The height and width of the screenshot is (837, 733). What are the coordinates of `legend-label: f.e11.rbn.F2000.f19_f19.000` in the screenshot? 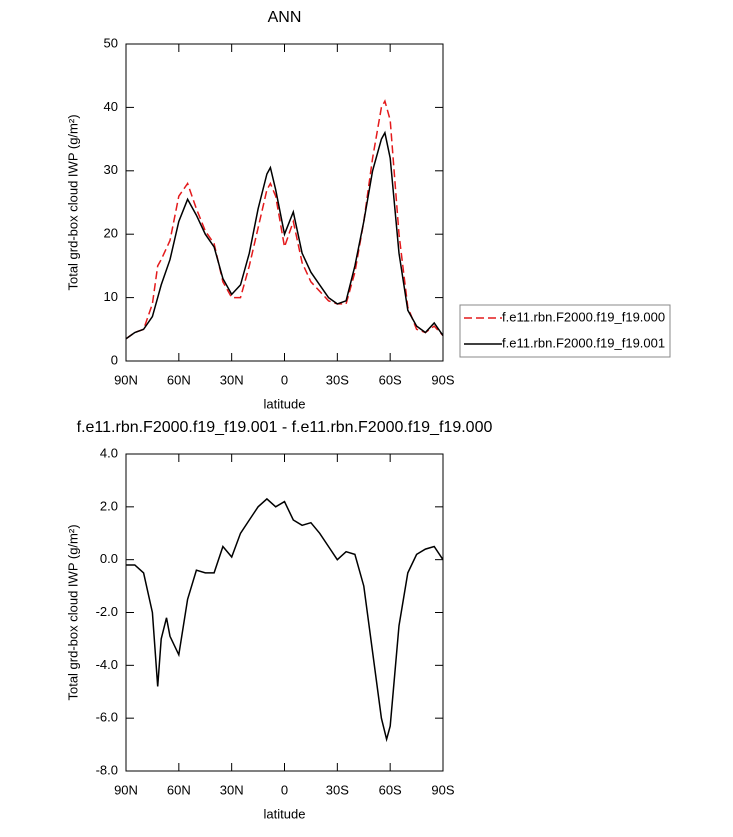 It's located at (583, 316).